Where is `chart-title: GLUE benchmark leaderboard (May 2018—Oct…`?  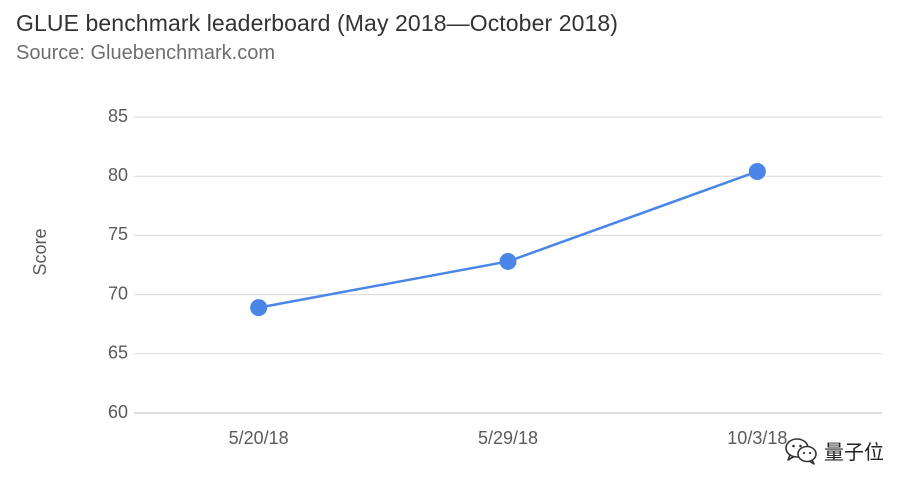
chart-title: GLUE benchmark leaderboard (May 2018—Oct… is located at coordinates (317, 23).